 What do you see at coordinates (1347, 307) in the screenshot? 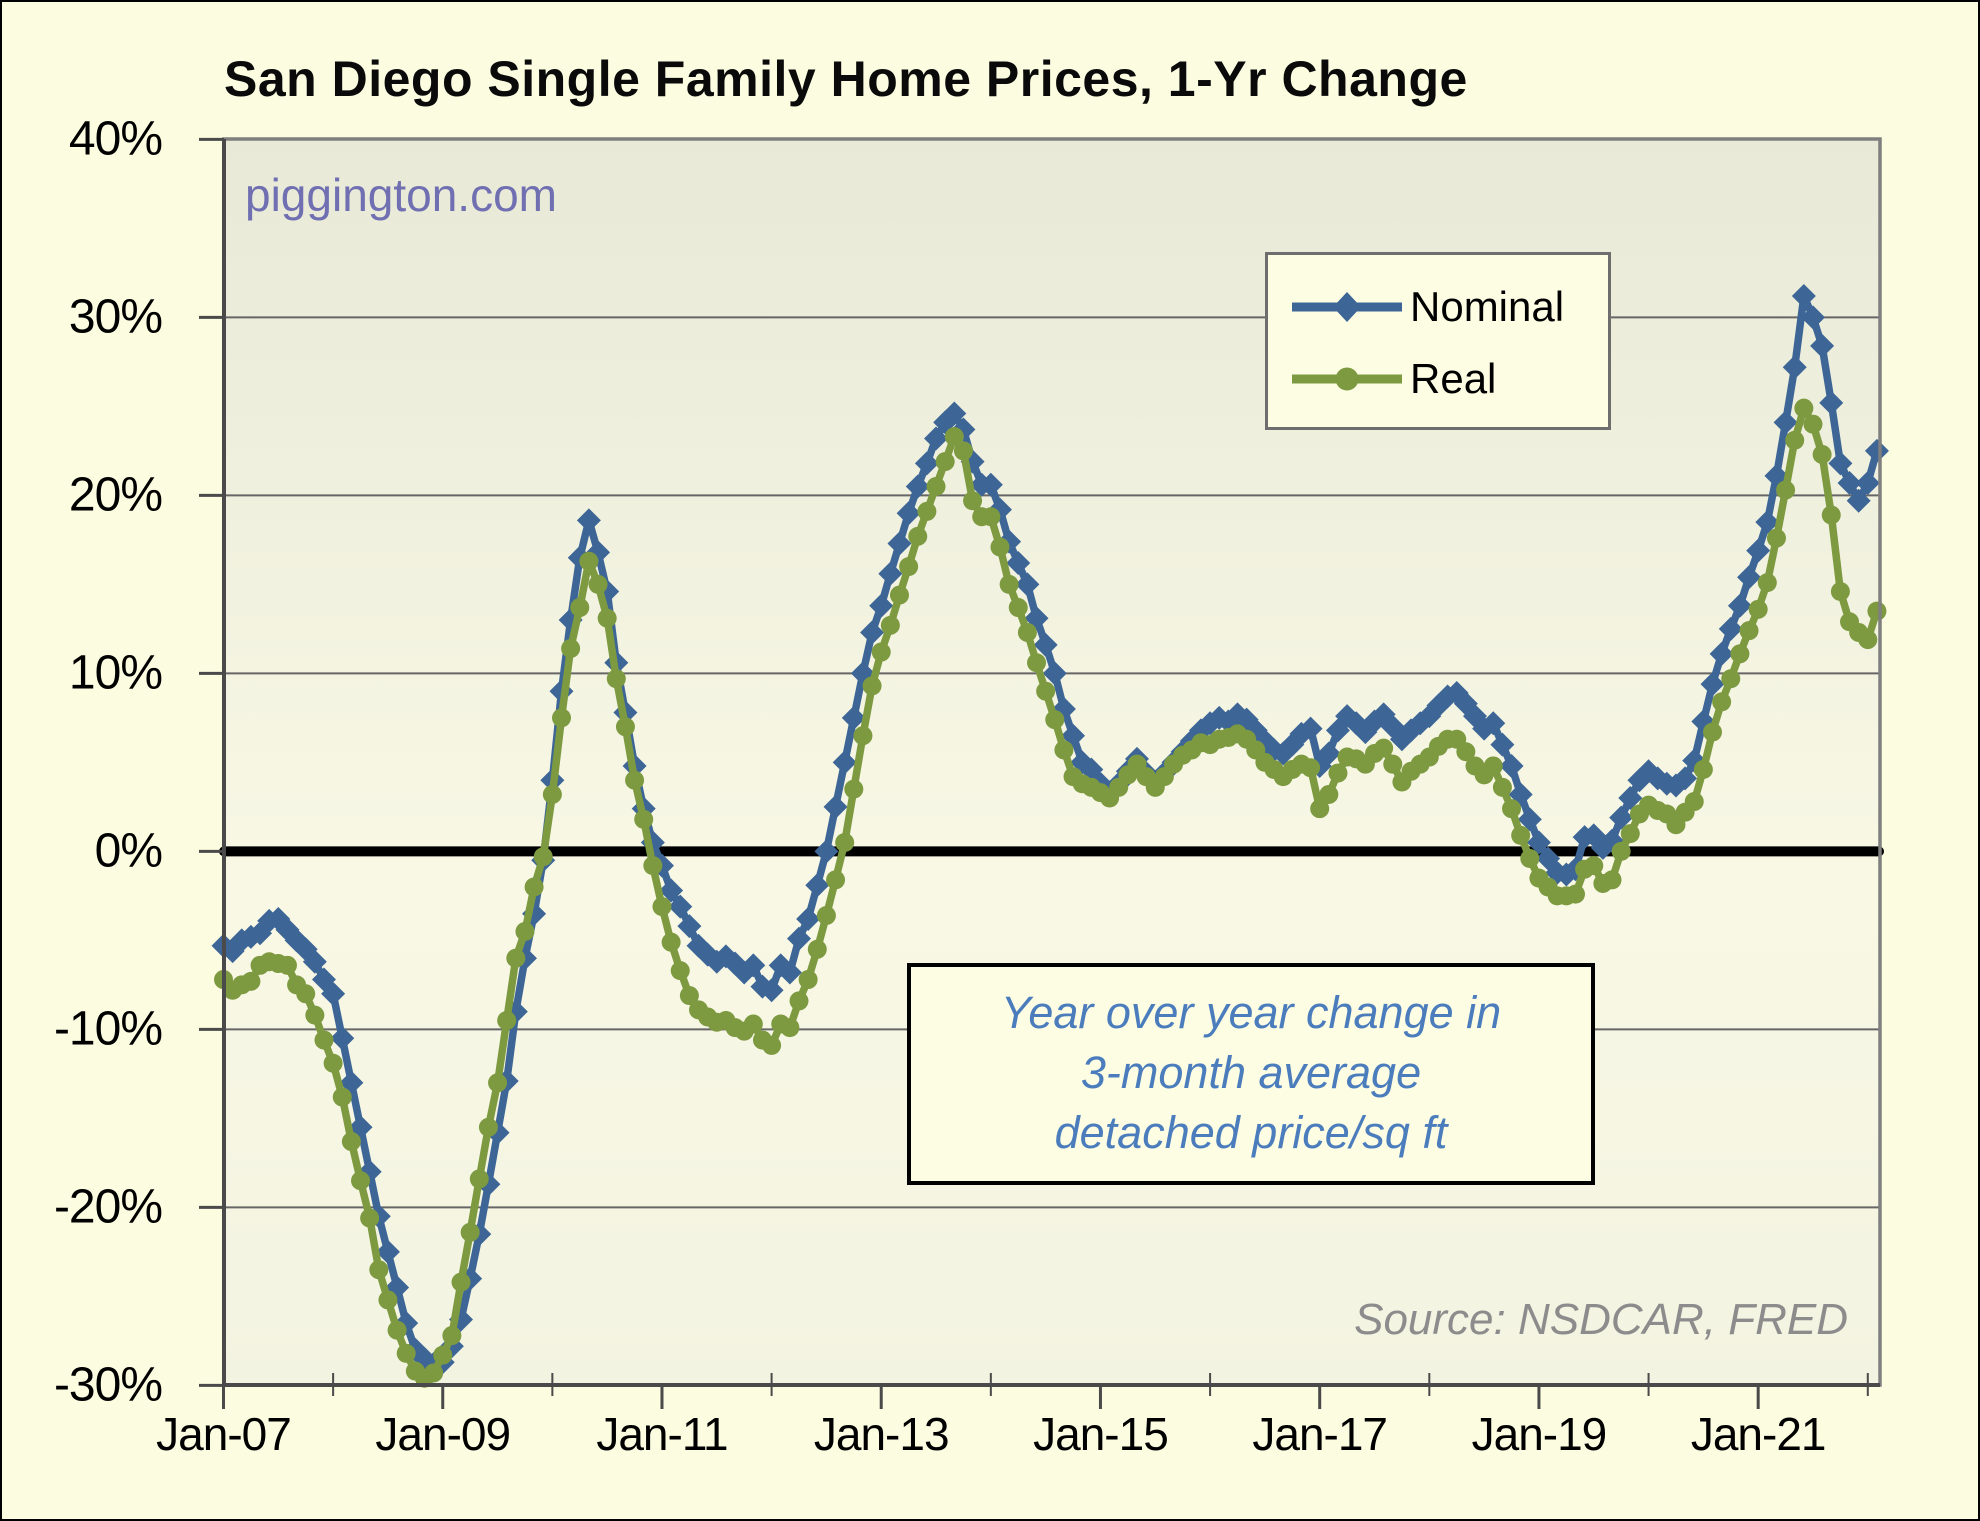
I see `nominal-series-marker-icon` at bounding box center [1347, 307].